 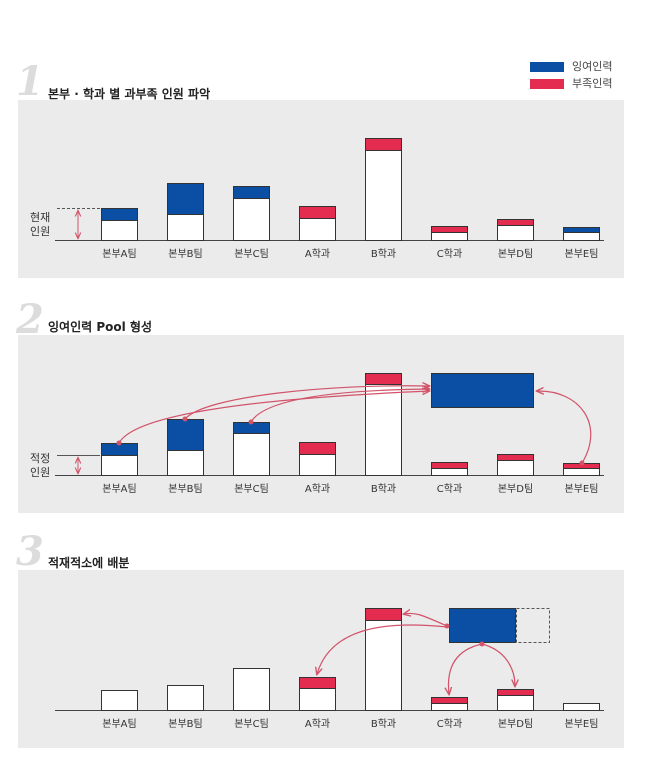 What do you see at coordinates (317, 683) in the screenshot?
I see `bar-A학과-allocated` at bounding box center [317, 683].